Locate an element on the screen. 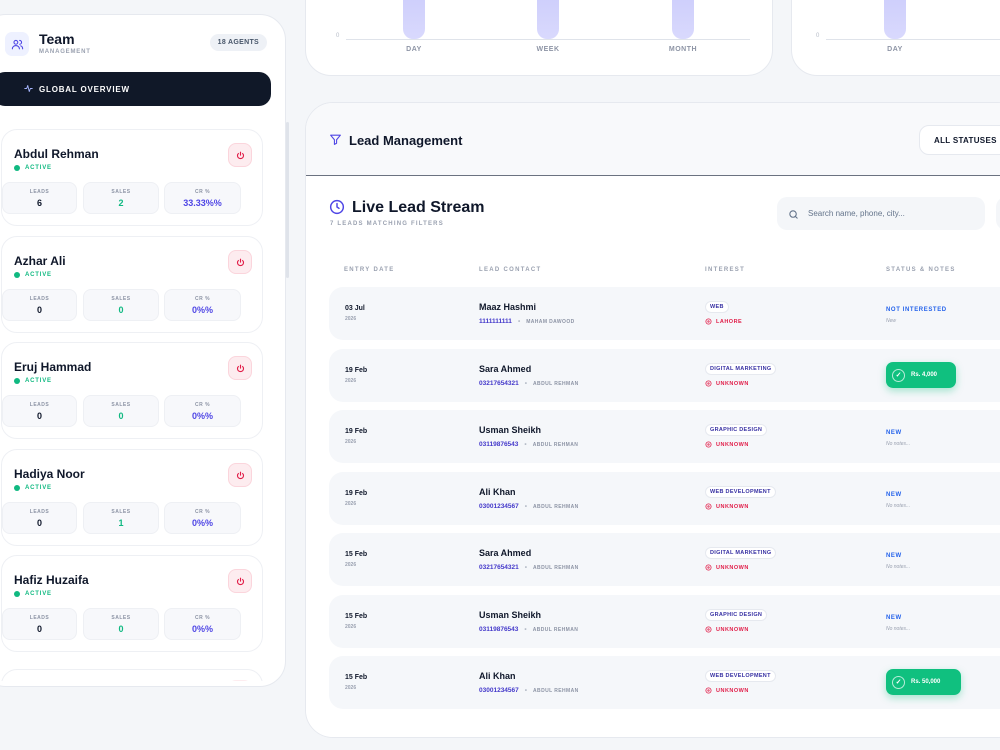 This screenshot has width=1000, height=750. global-overview-label: GLOBAL OVERVIEW is located at coordinates (84, 89).